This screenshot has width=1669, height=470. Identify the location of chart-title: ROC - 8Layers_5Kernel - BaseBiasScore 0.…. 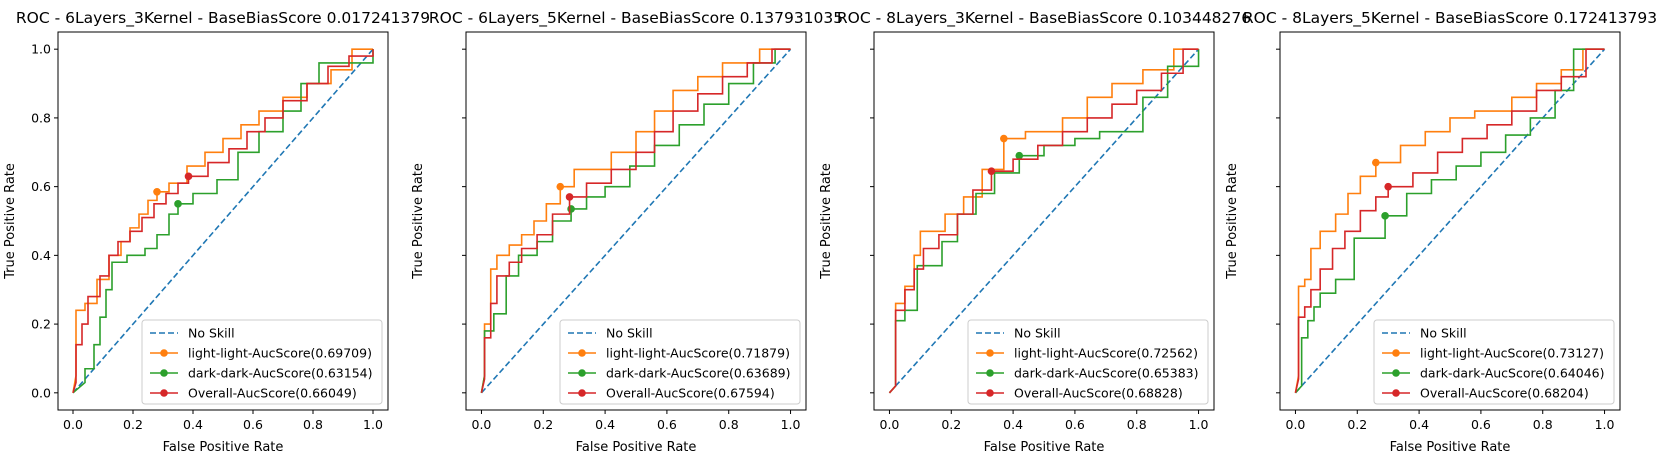
(1450, 18).